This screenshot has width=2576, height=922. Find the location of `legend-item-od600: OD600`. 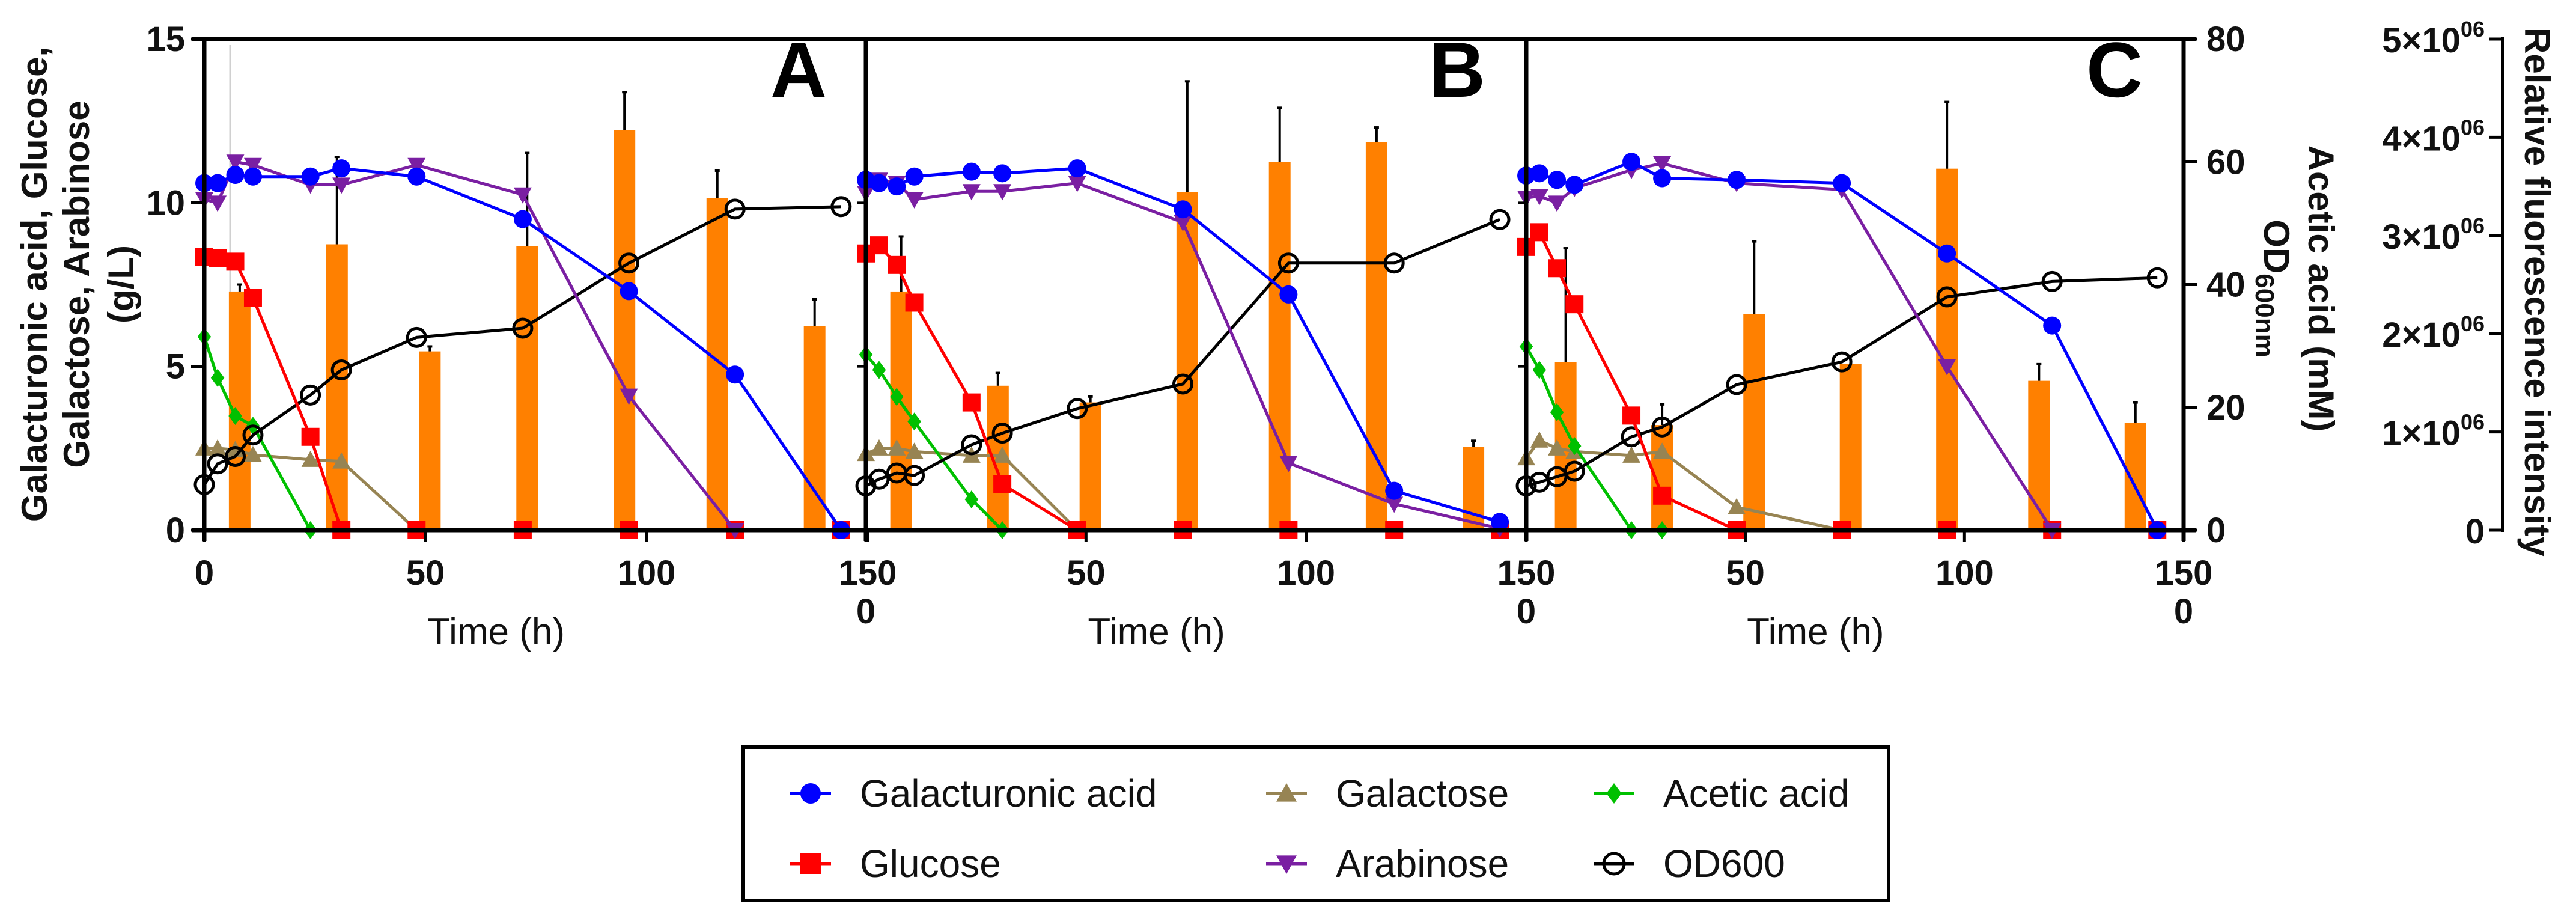

legend-item-od600: OD600 is located at coordinates (1689, 863).